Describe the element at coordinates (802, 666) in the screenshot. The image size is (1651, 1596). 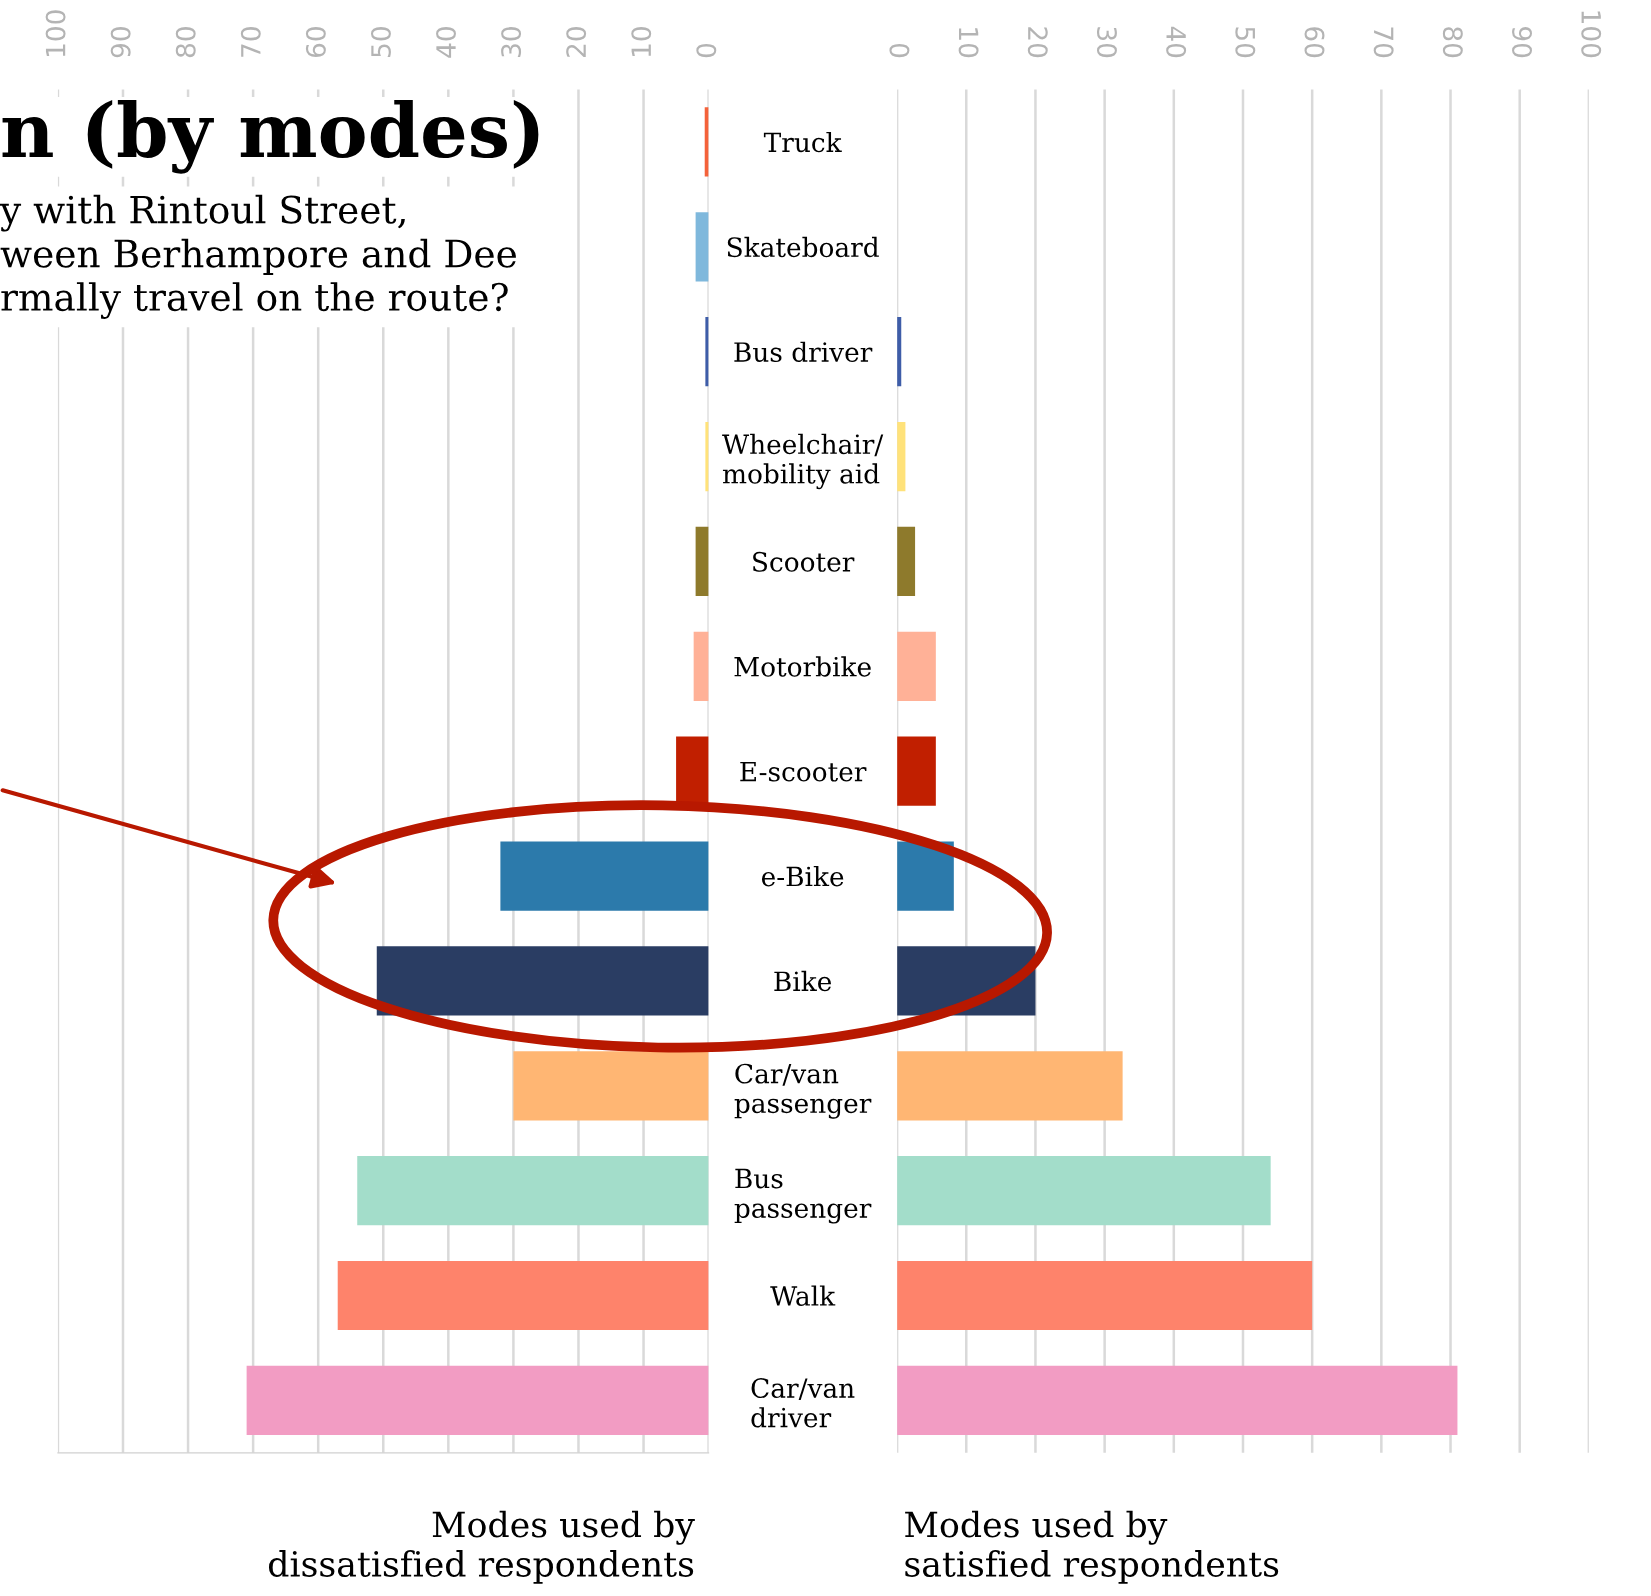
I see `y-tick-label: Motorbike` at that location.